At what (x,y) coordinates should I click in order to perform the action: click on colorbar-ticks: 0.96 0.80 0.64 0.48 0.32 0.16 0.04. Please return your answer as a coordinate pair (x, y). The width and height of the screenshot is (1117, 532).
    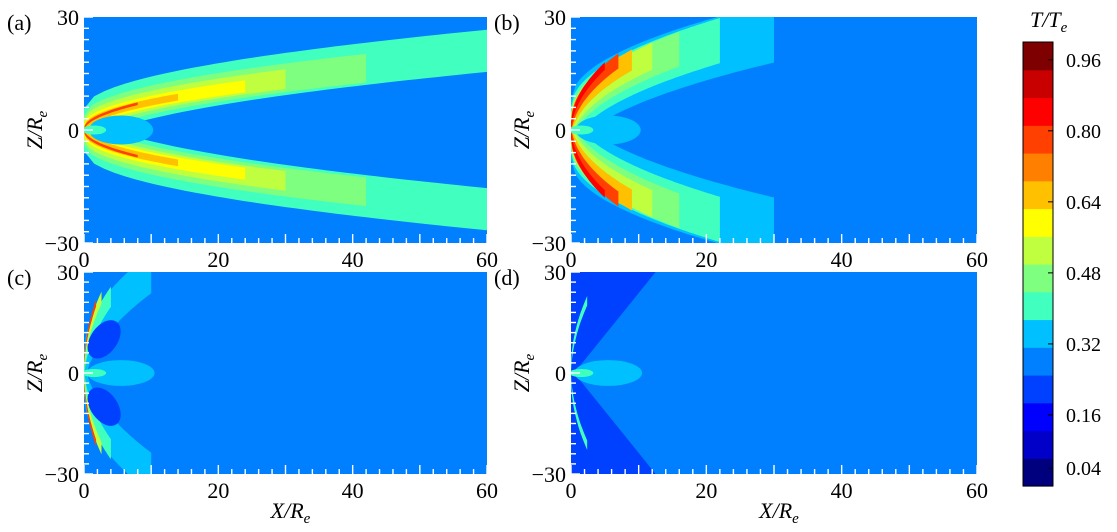
    Looking at the image, I should click on (1074, 265).